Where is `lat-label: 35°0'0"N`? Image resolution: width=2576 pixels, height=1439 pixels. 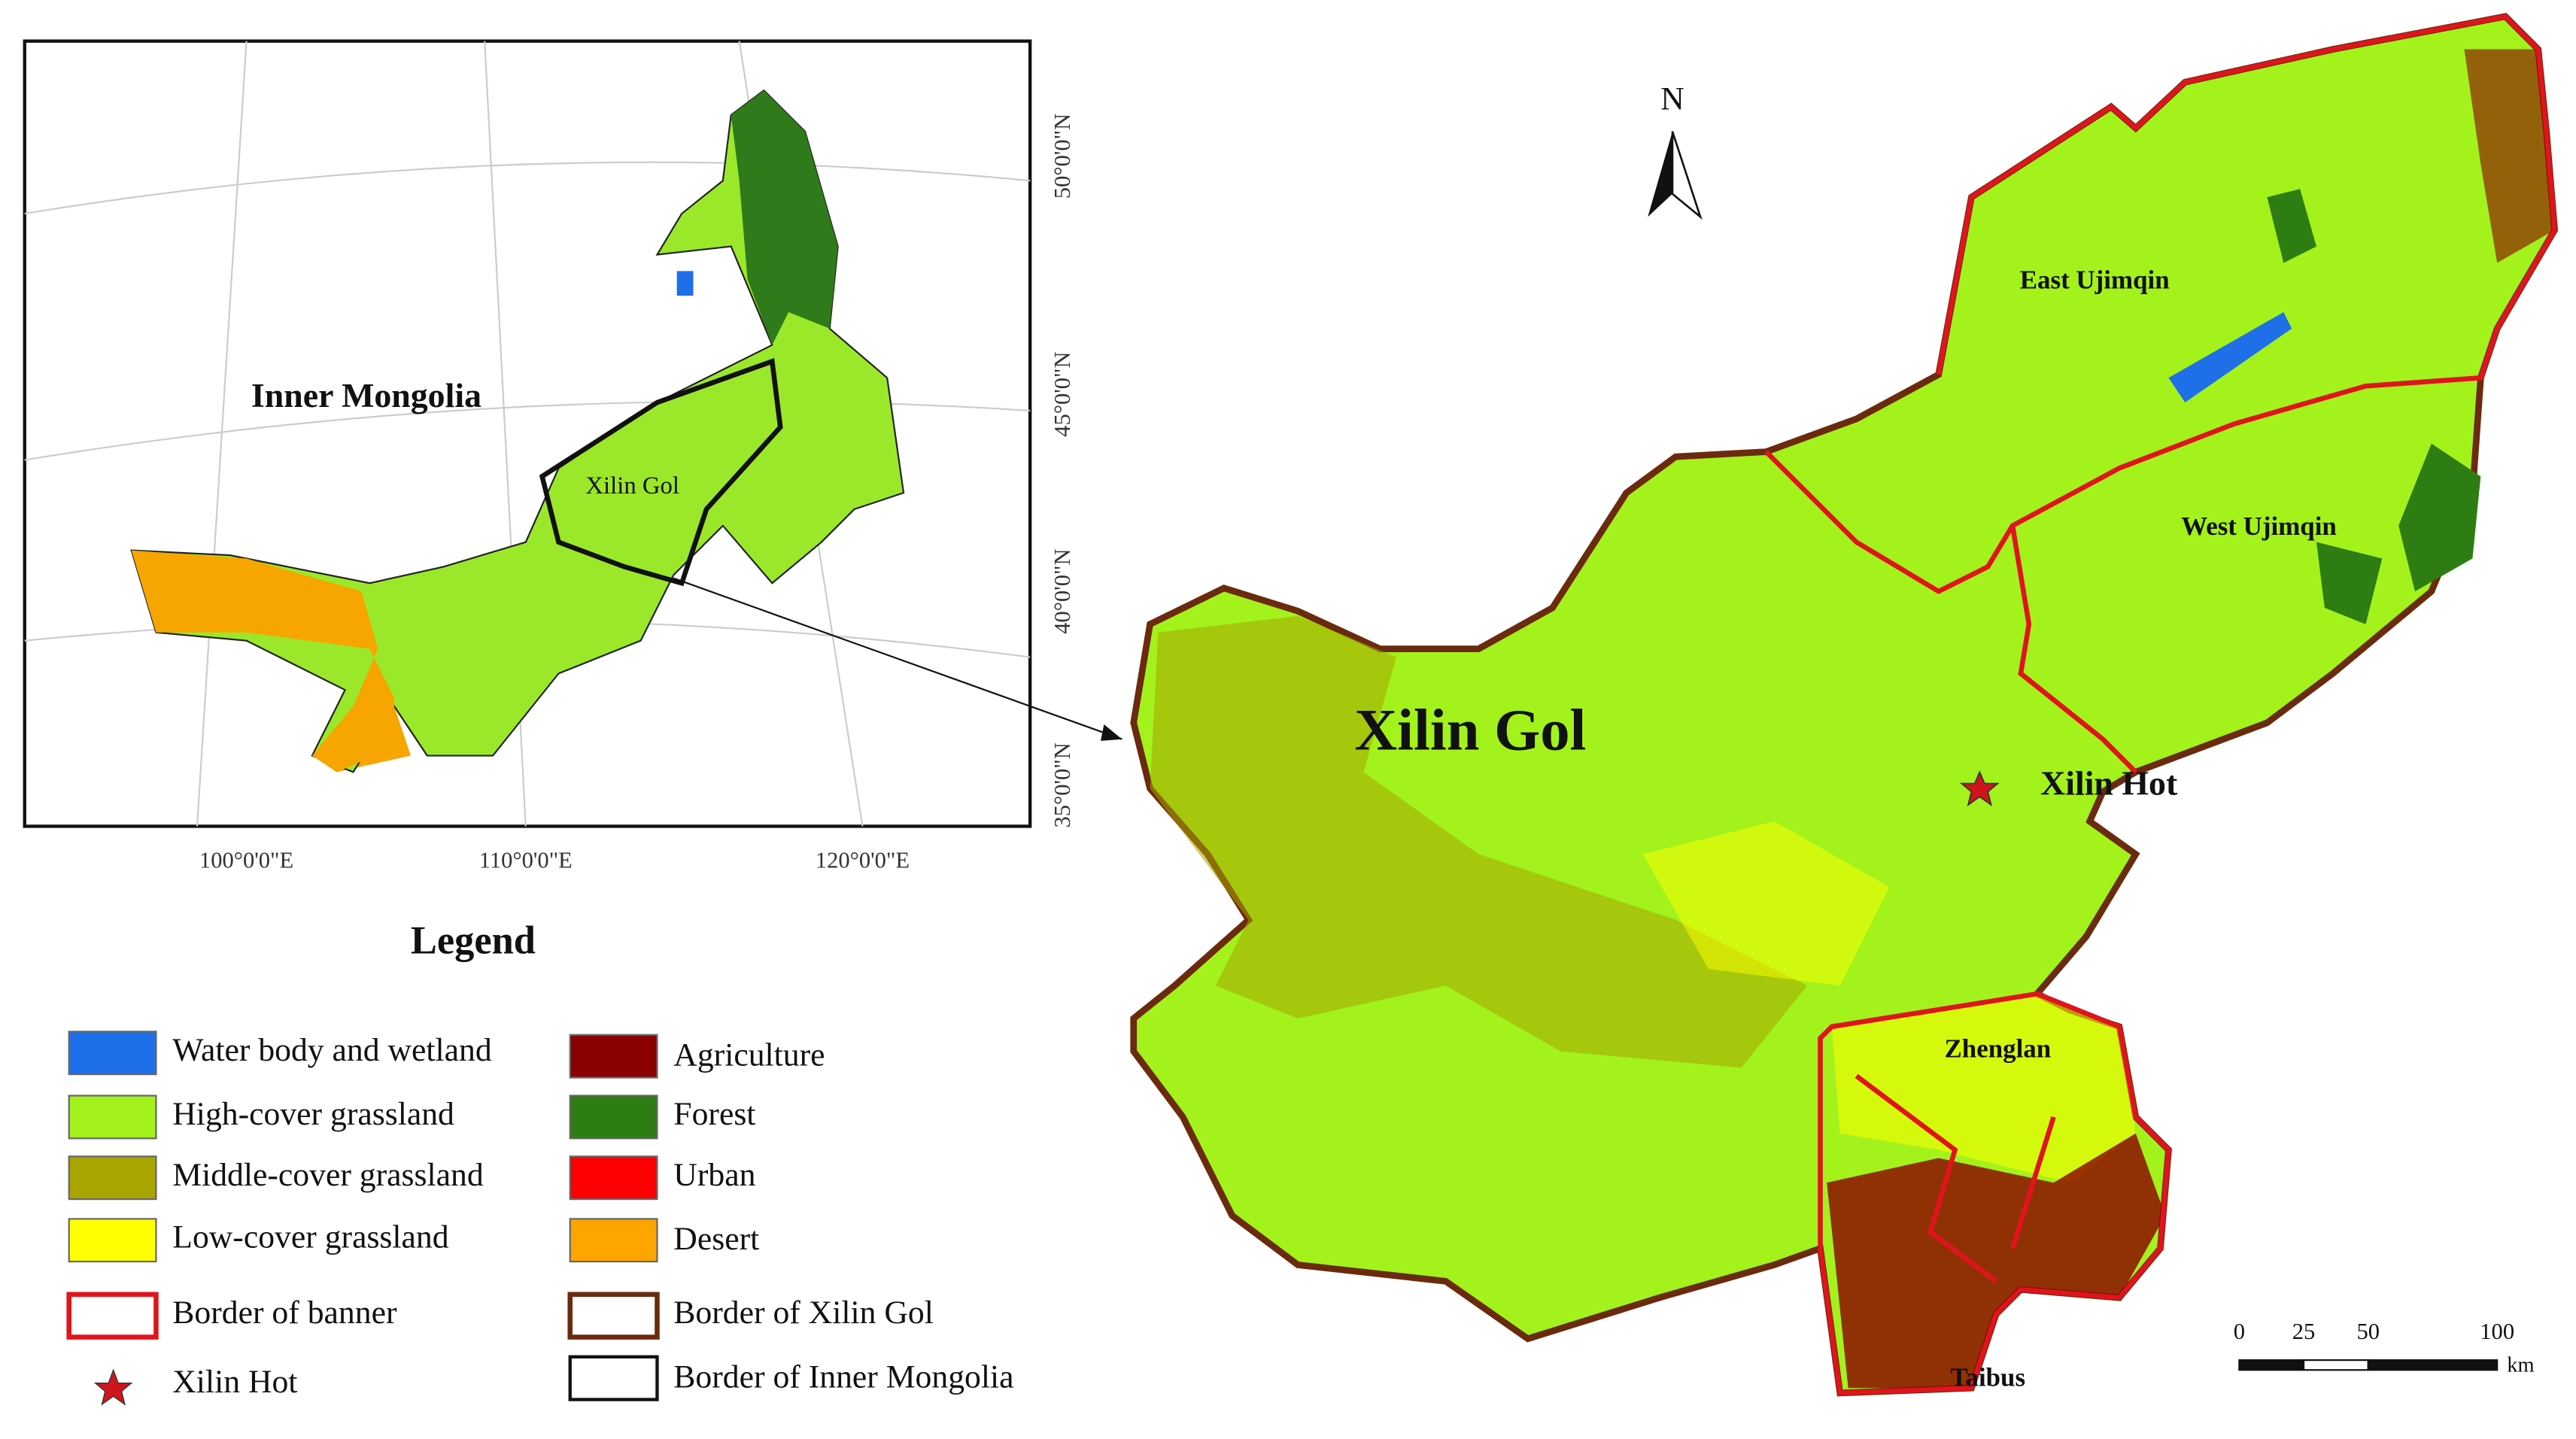
lat-label: 35°0'0"N is located at coordinates (1062, 784).